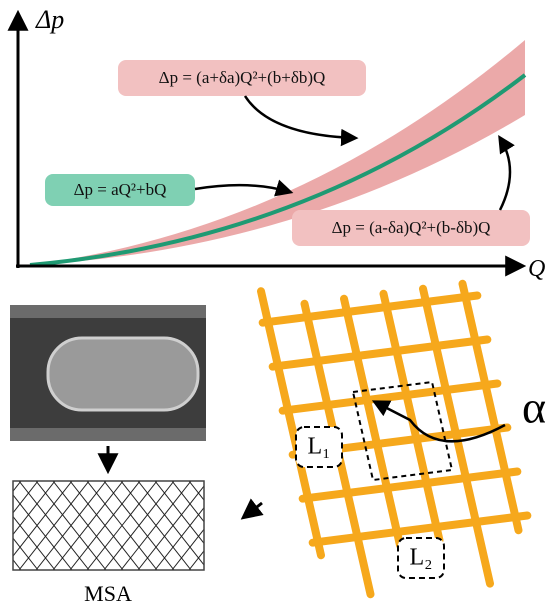  I want to click on x-axis-label: Q, so click(536, 269).